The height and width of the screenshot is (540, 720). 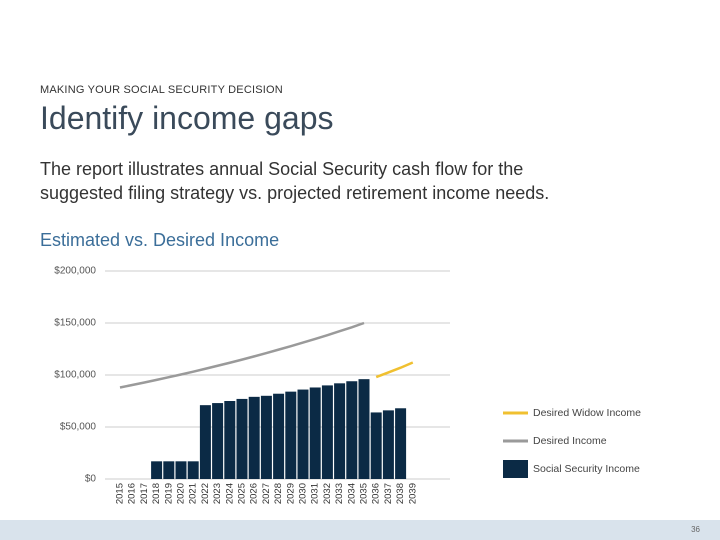 I want to click on x-tick-label: 2039, so click(x=412, y=493).